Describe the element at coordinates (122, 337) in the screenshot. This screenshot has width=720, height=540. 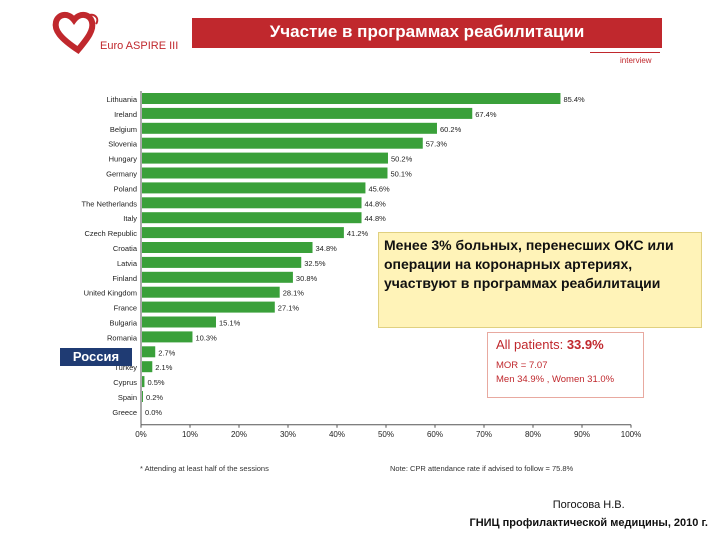
I see `category-label: Romania` at that location.